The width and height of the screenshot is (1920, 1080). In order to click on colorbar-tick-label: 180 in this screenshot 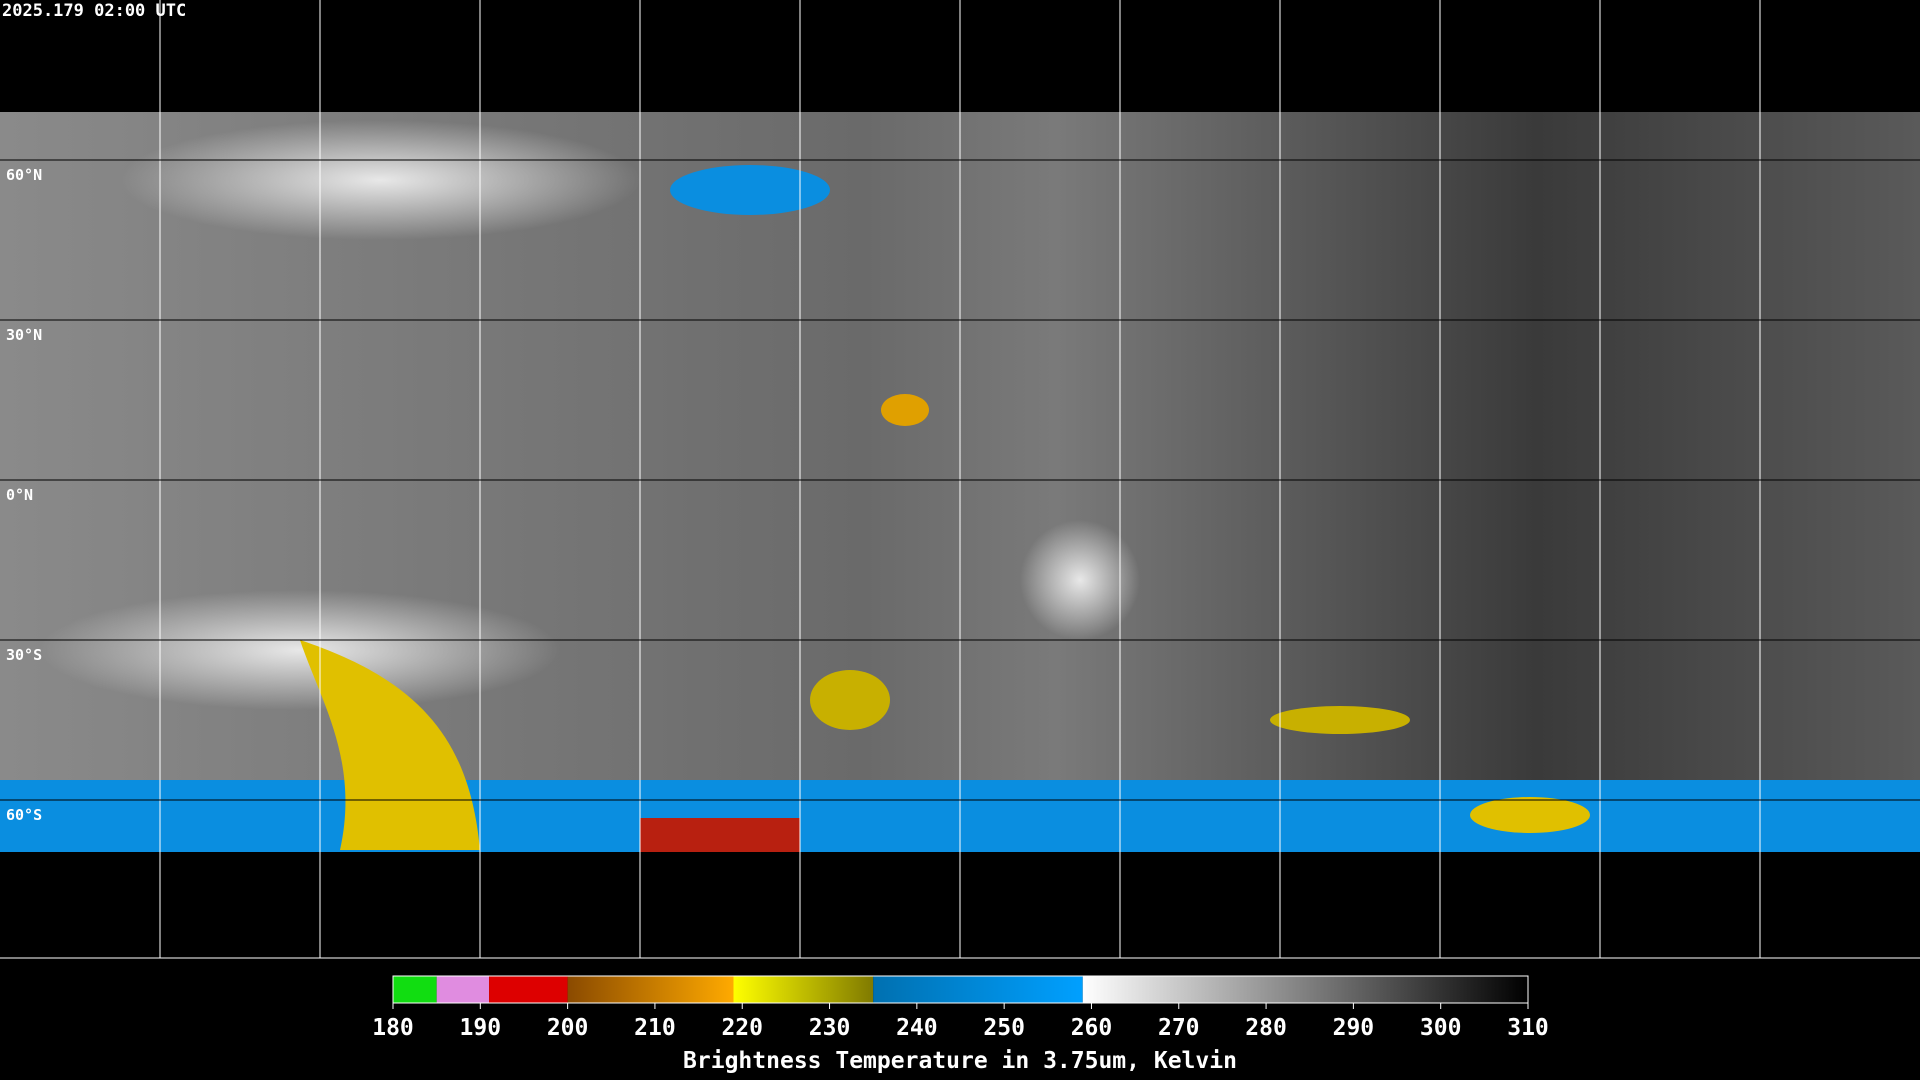, I will do `click(393, 1028)`.